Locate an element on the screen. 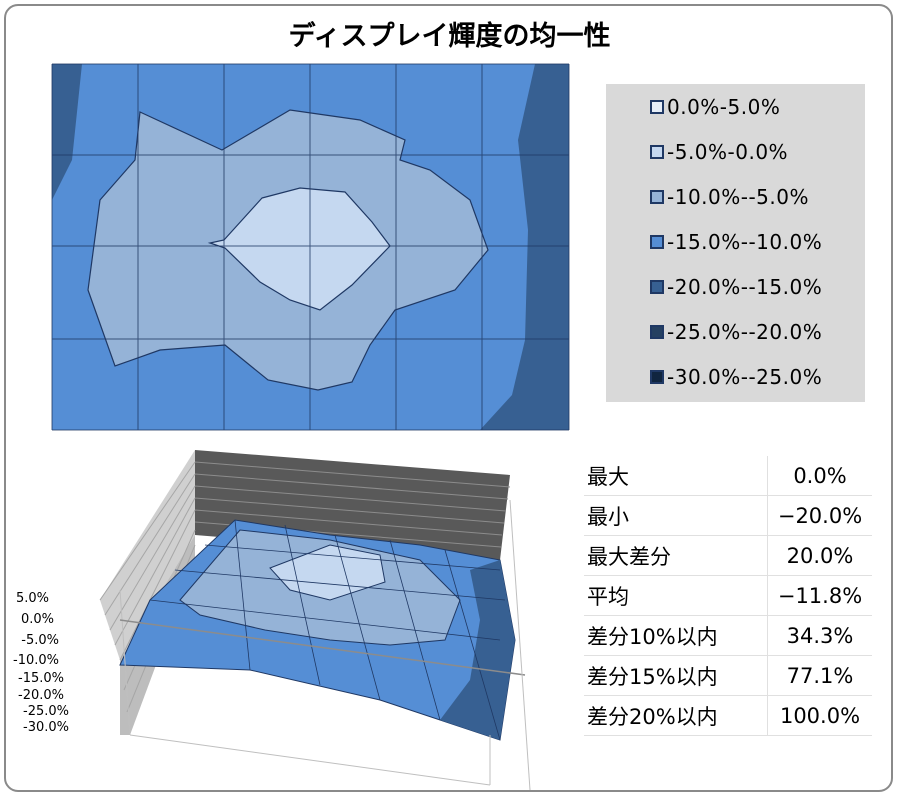 Image resolution: width=899 pixels, height=798 pixels. stat-value: 20.0% is located at coordinates (819, 555).